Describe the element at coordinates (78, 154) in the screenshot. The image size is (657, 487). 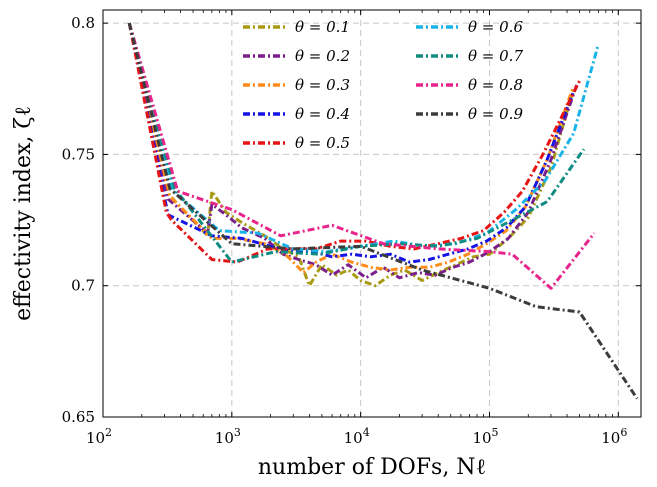
I see `y-tick-label: 0.75` at that location.